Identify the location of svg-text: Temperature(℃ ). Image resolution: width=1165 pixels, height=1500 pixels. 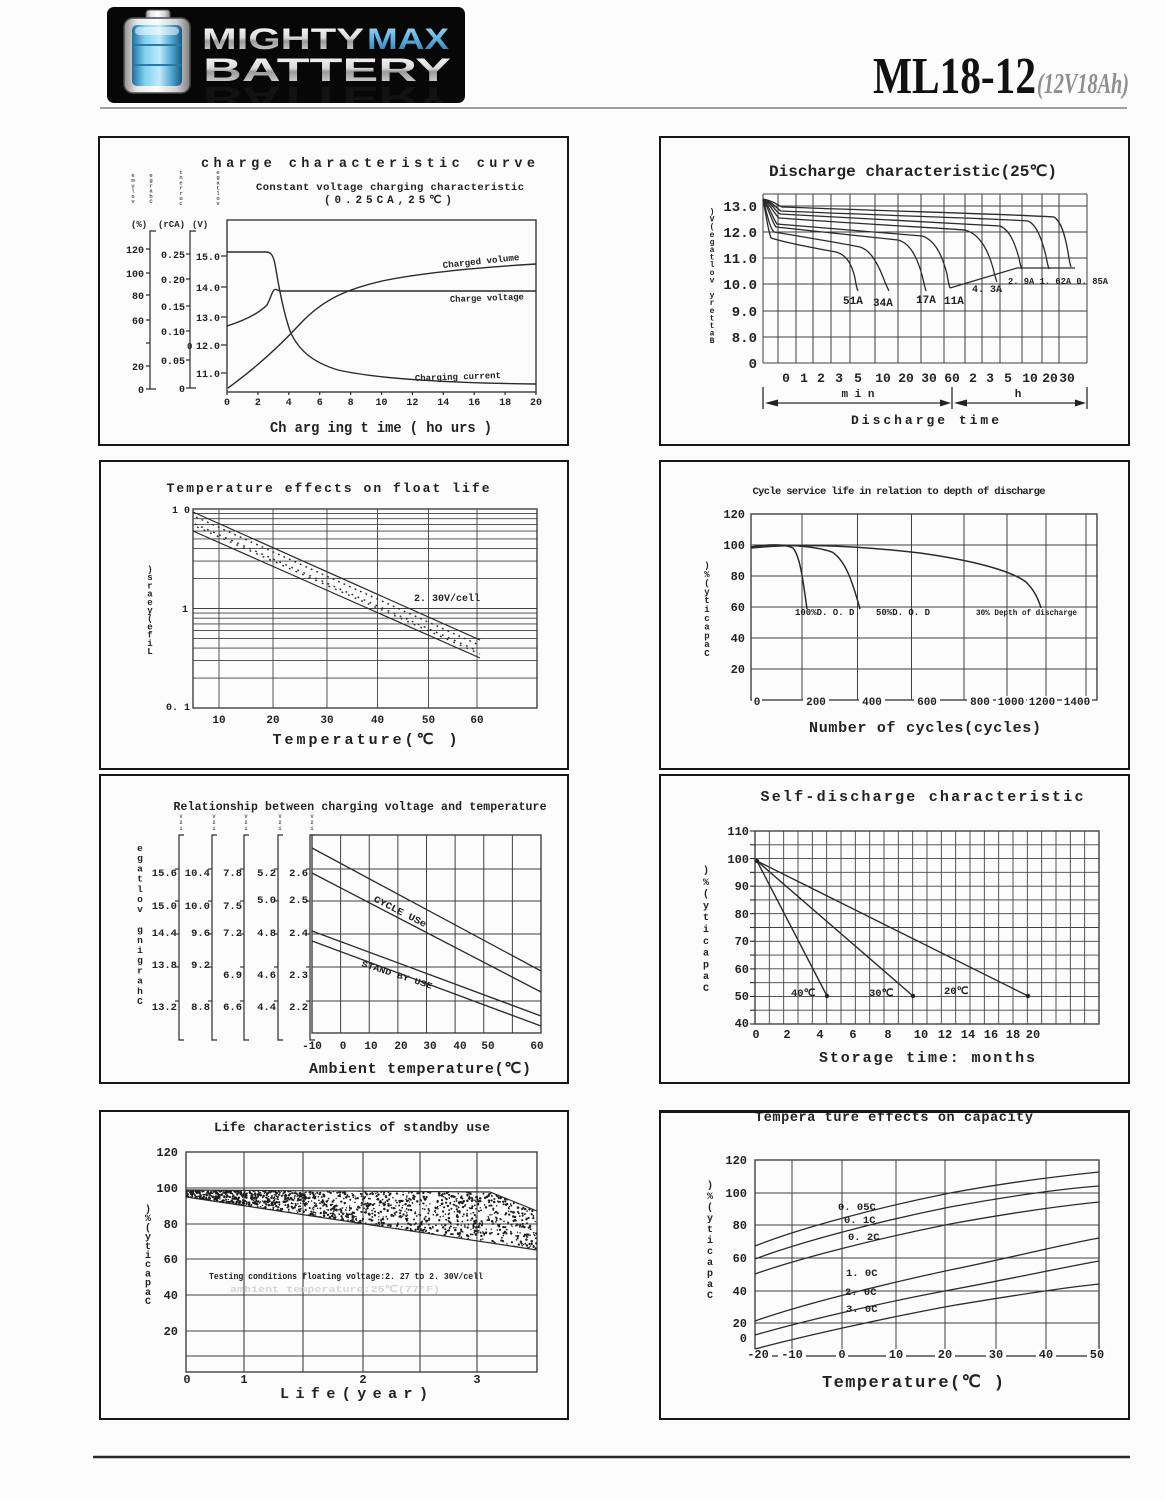
(365, 740).